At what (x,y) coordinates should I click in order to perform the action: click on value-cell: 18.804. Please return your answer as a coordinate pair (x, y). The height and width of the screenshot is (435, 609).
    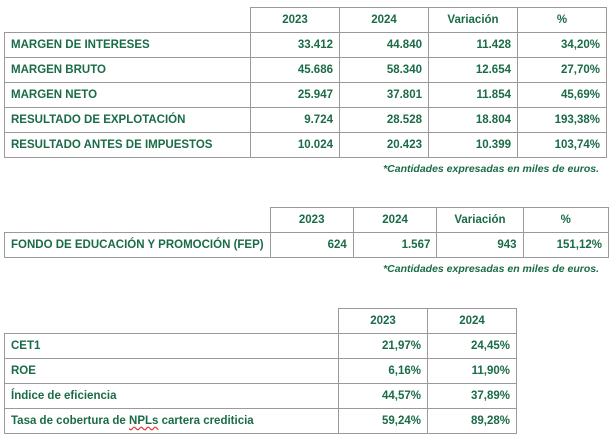
    Looking at the image, I should click on (473, 120).